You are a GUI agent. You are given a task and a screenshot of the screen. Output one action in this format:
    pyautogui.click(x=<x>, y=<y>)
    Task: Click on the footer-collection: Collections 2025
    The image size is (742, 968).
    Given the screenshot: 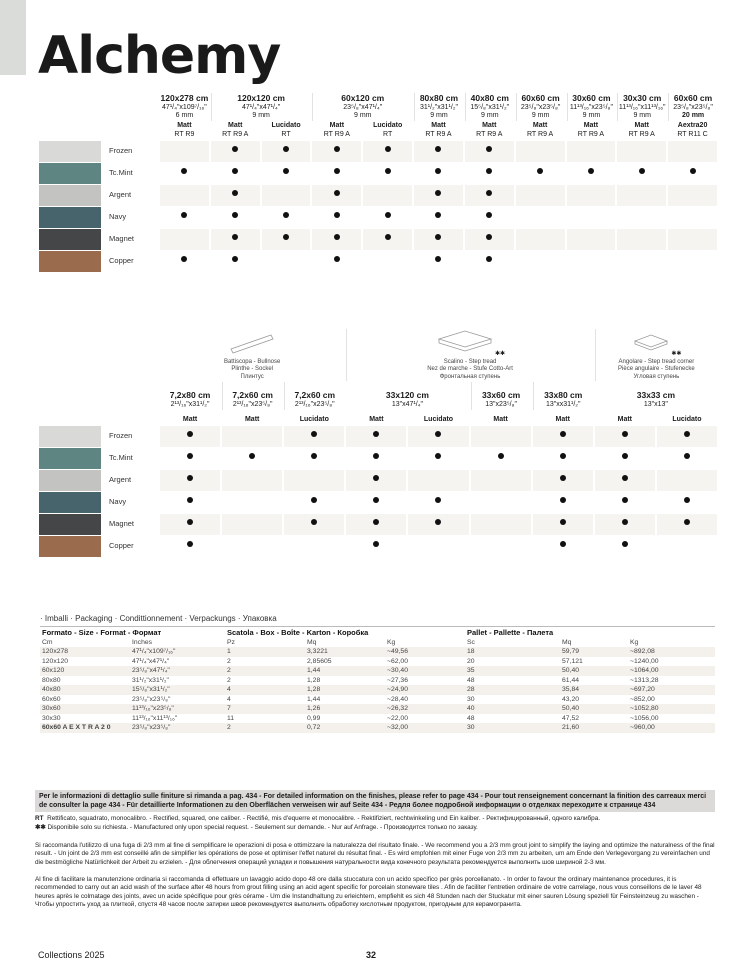 What is the action you would take?
    pyautogui.click(x=71, y=955)
    